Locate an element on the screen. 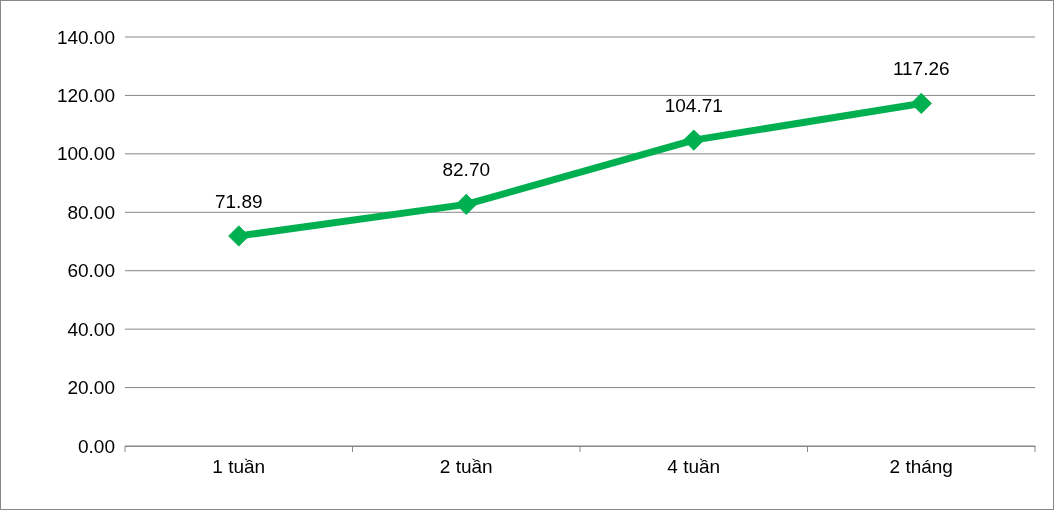  x-tick-label: 2 tuần is located at coordinates (466, 467).